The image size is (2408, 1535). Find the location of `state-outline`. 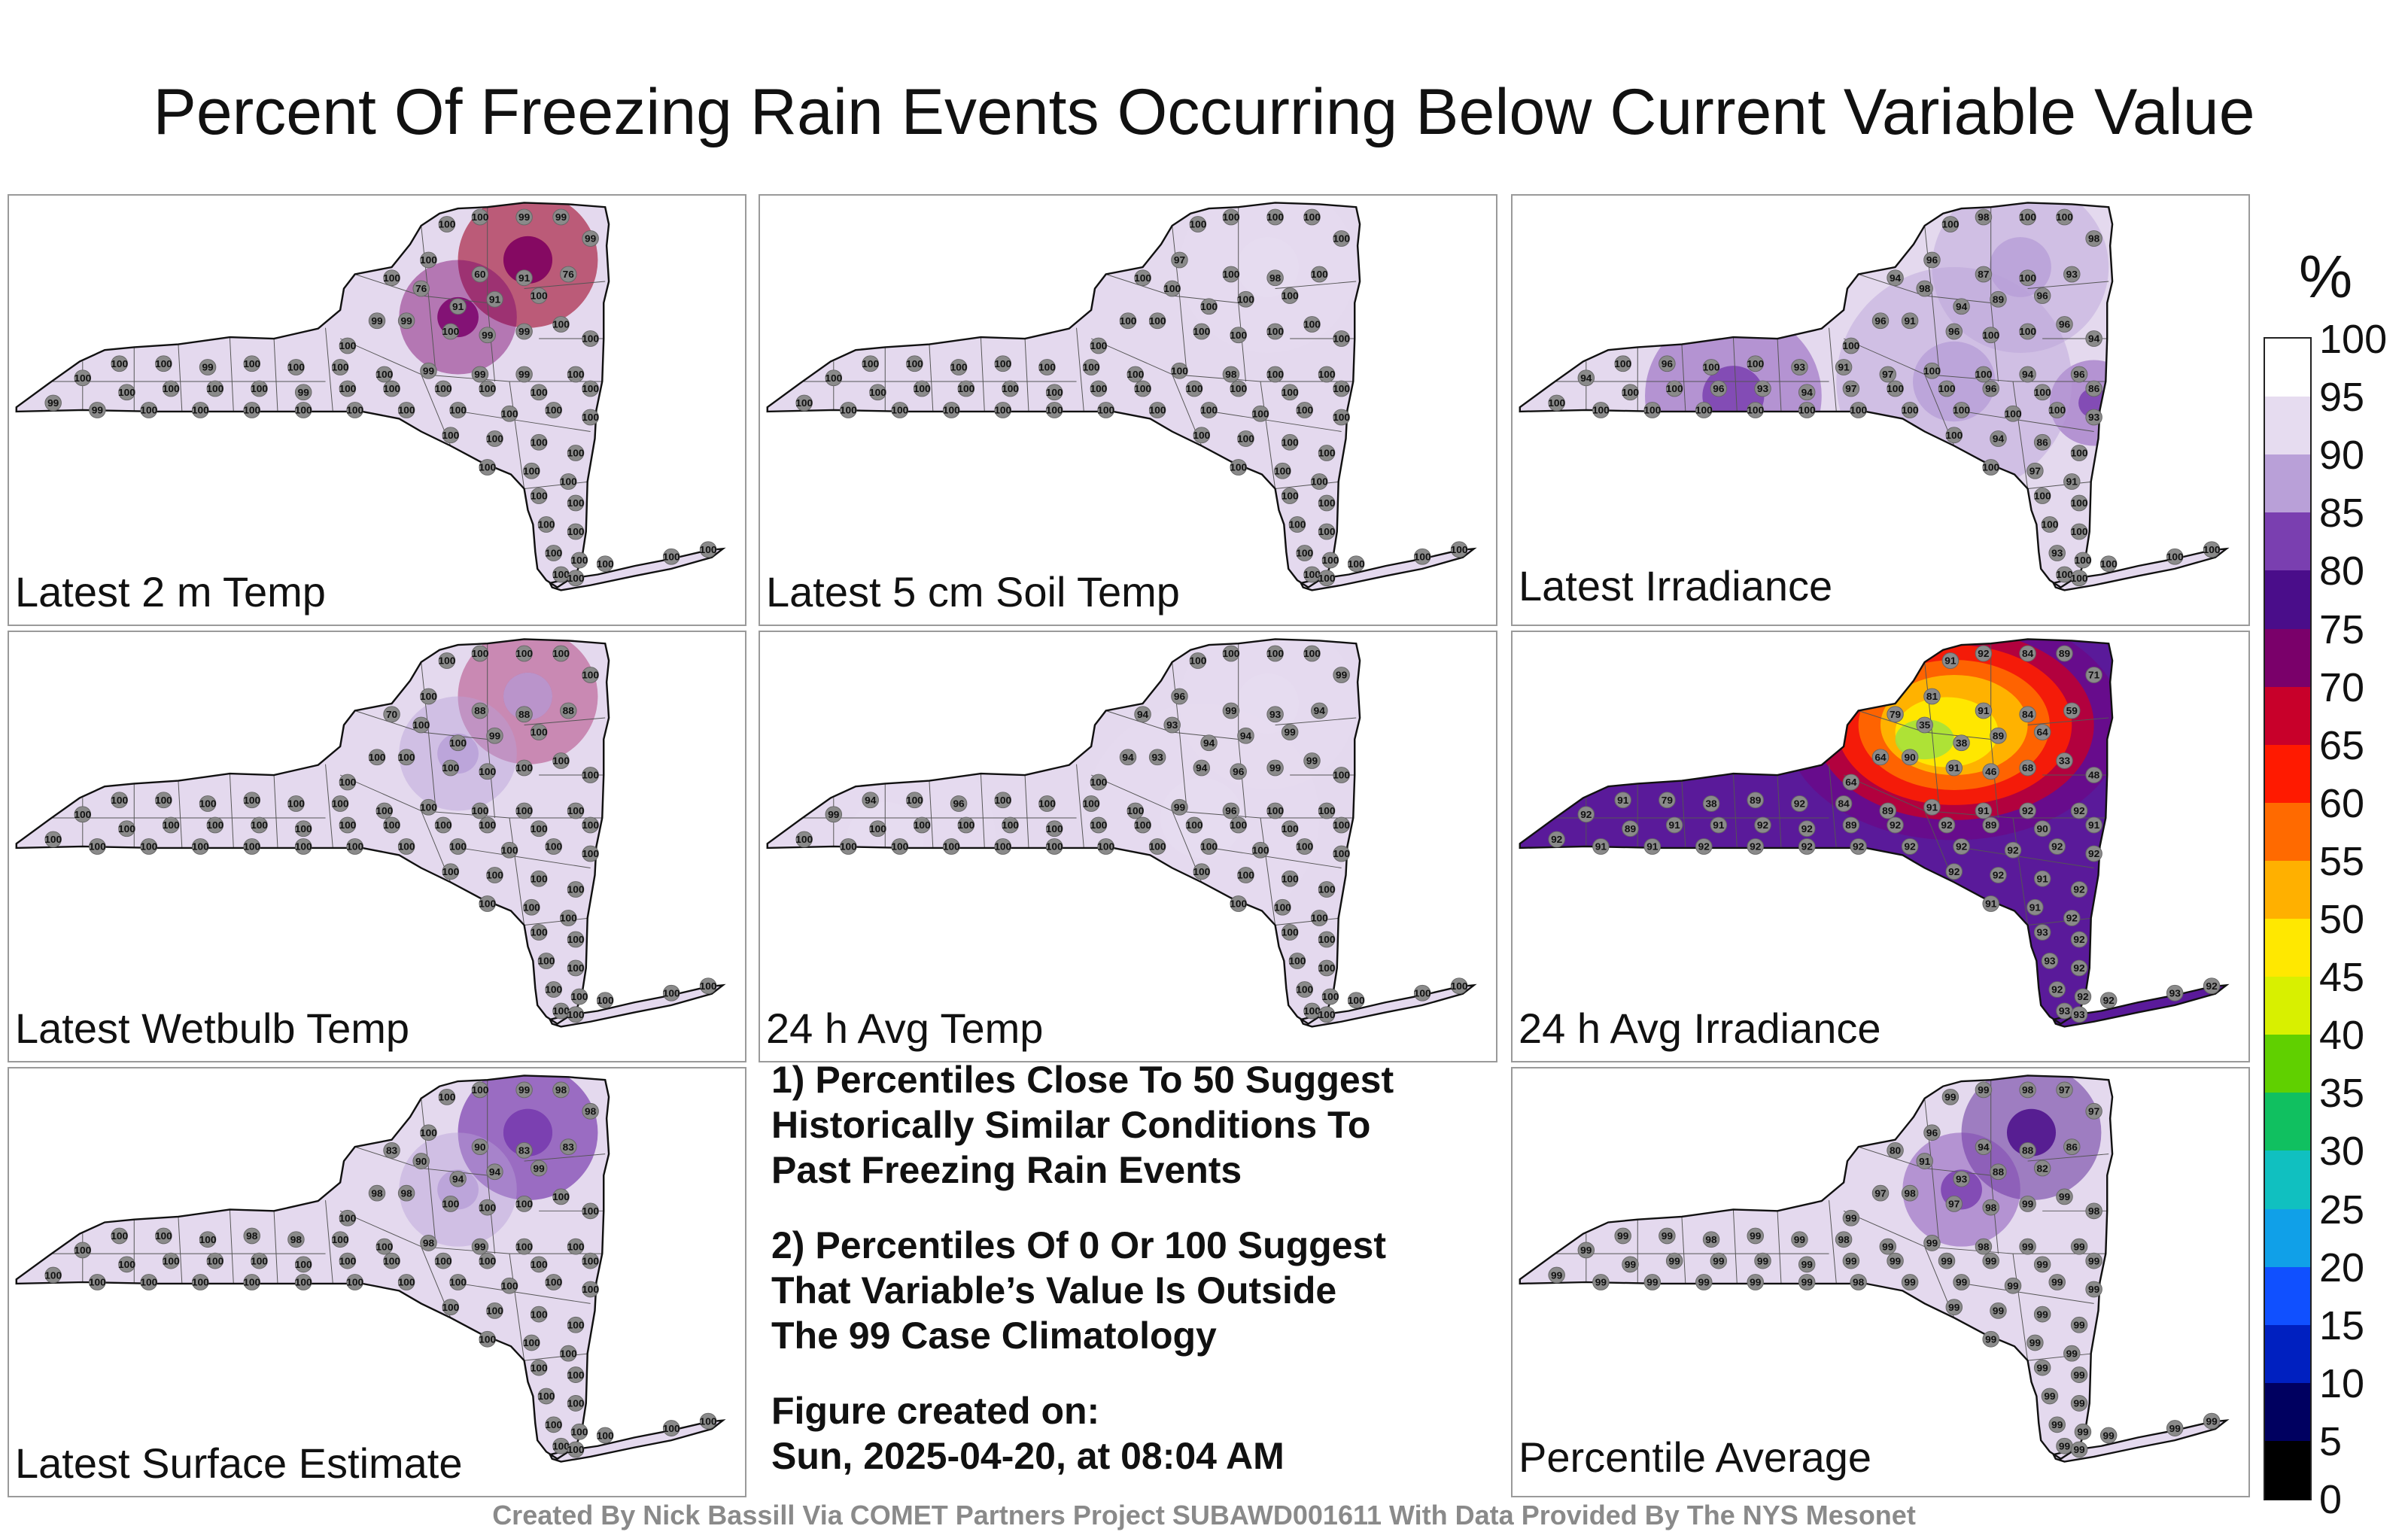

state-outline is located at coordinates (1874, 1268).